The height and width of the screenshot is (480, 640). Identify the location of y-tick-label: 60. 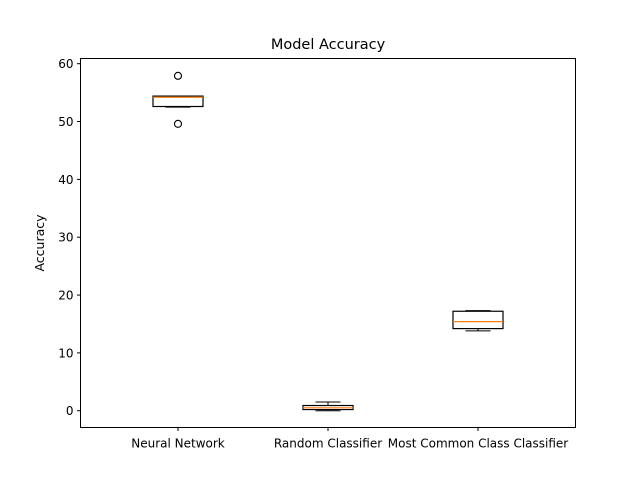
(65, 64).